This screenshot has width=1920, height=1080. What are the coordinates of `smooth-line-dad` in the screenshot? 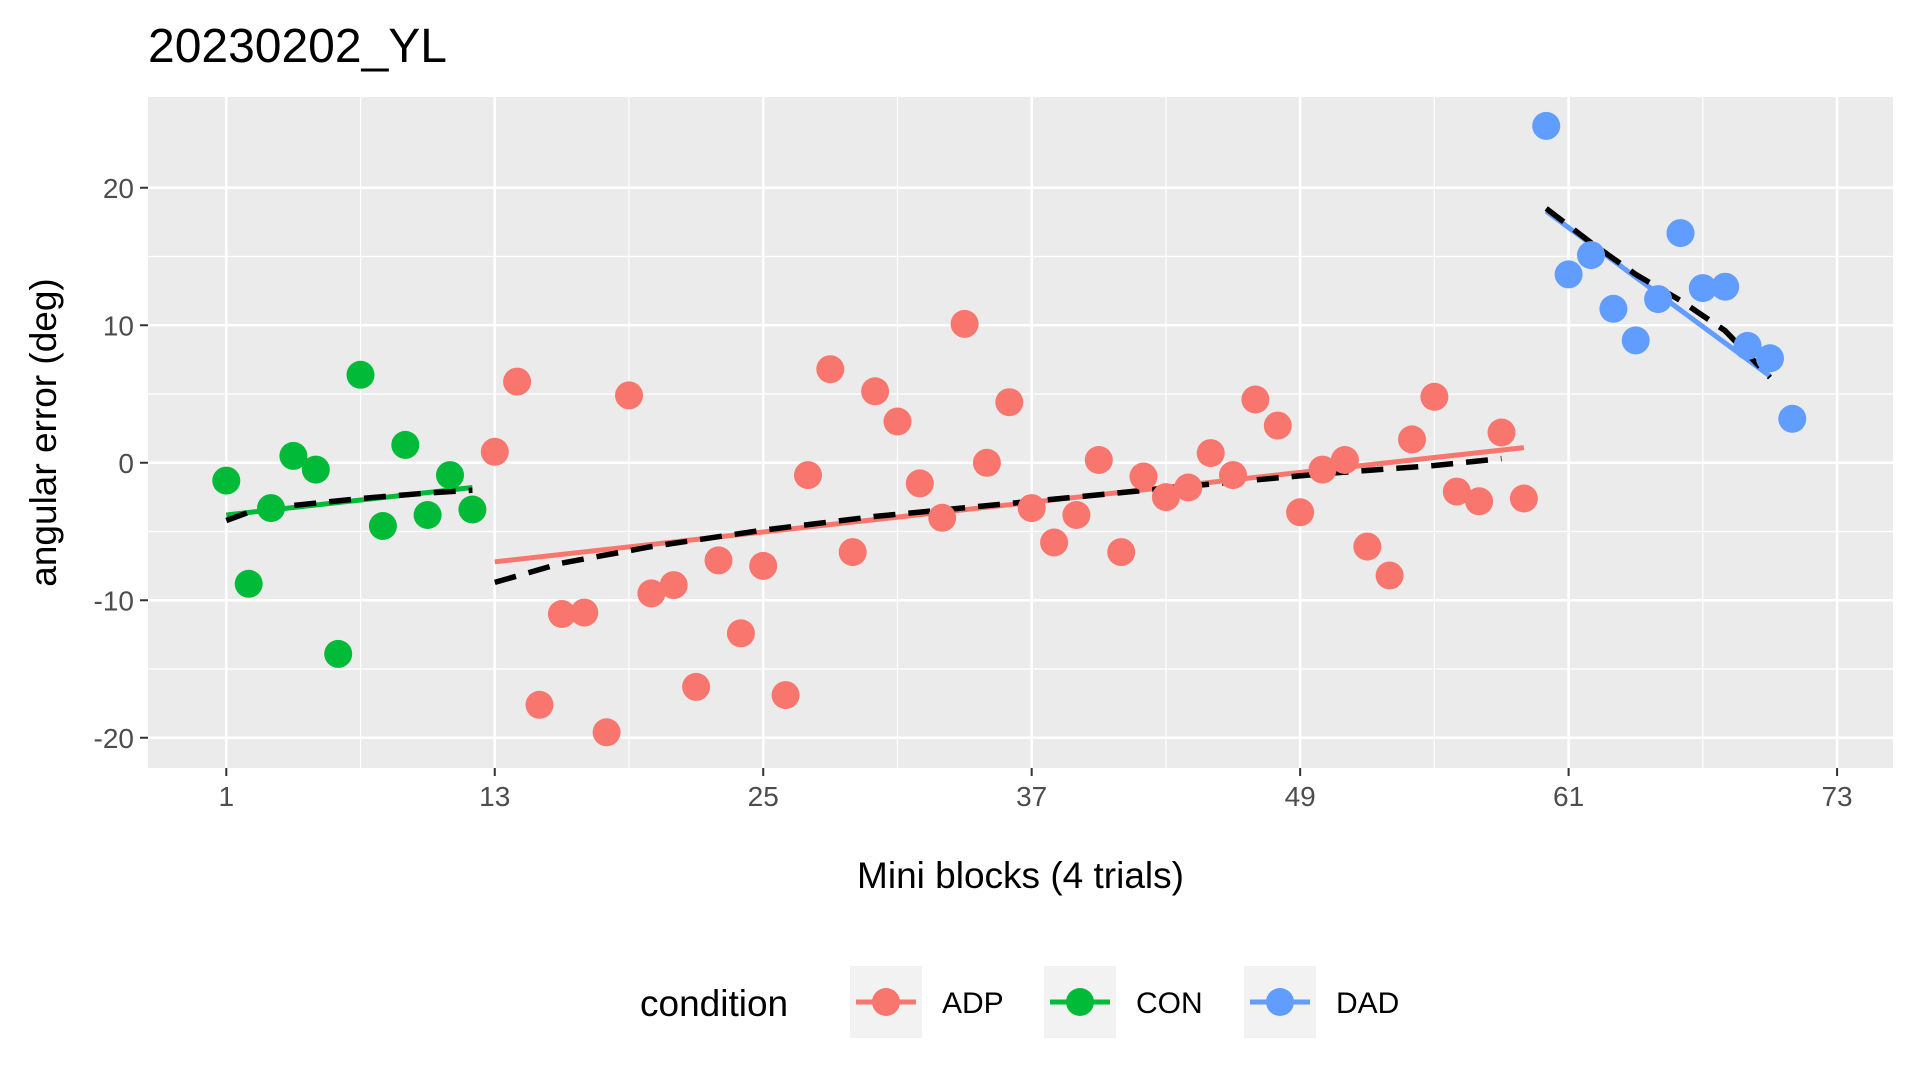 It's located at (1658, 293).